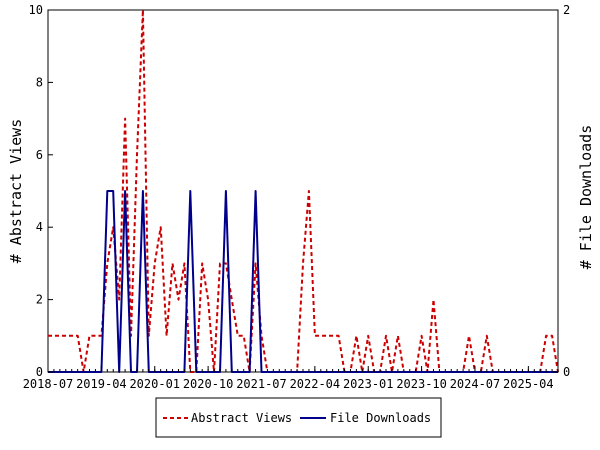 The height and width of the screenshot is (450, 600). Describe the element at coordinates (154, 384) in the screenshot. I see `x-tick-label: 2020-01` at that location.